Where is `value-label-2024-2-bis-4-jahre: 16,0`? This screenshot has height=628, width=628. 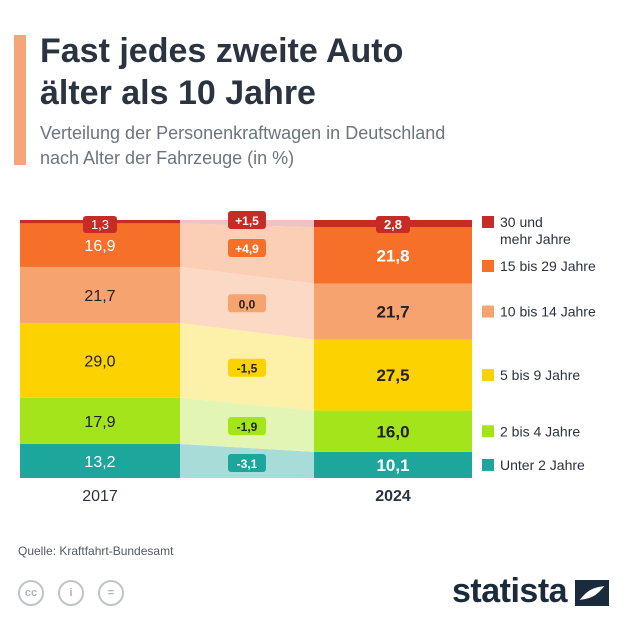
value-label-2024-2-bis-4-jahre: 16,0 is located at coordinates (392, 431).